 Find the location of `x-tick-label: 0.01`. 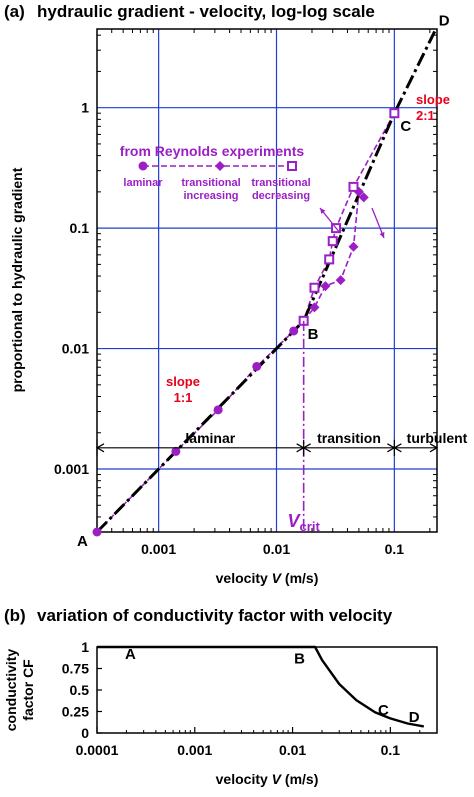

x-tick-label: 0.01 is located at coordinates (276, 549).